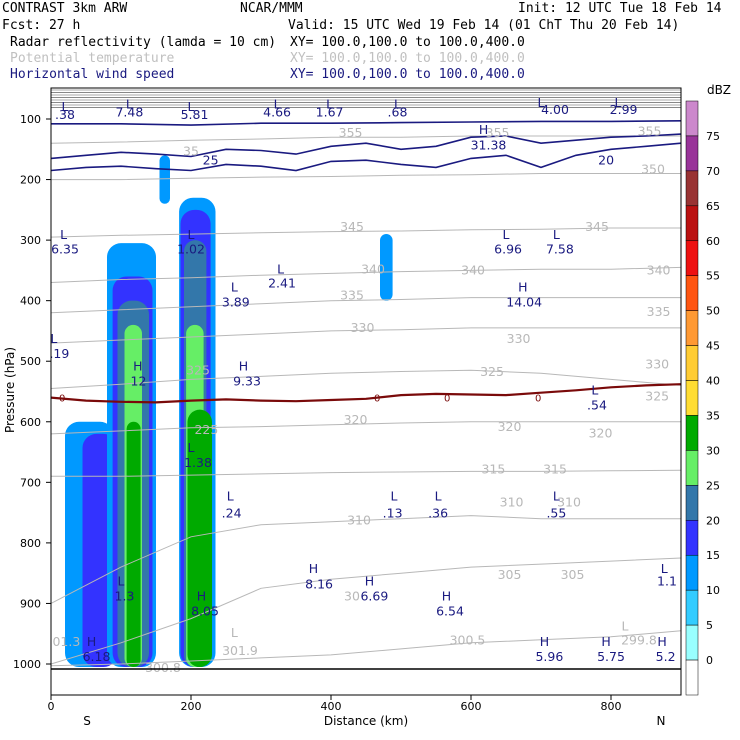 The height and width of the screenshot is (740, 740). Describe the element at coordinates (657, 363) in the screenshot. I see `annotation-96: 330` at that location.